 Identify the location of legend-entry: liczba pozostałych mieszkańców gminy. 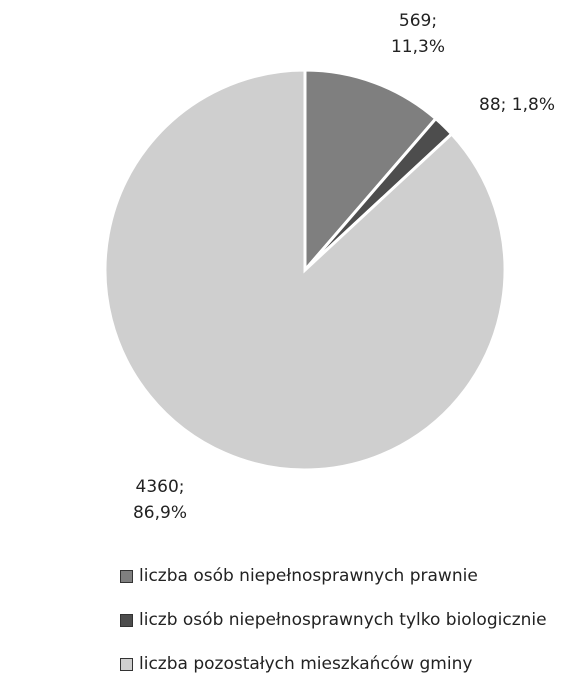
(296, 664).